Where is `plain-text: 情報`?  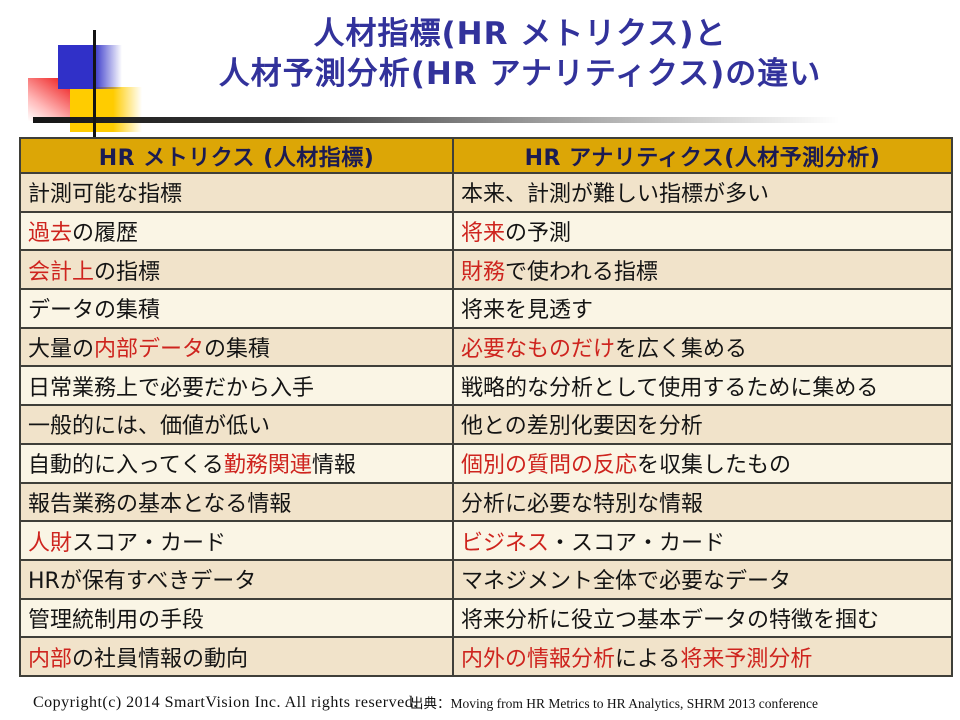 plain-text: 情報 is located at coordinates (333, 466).